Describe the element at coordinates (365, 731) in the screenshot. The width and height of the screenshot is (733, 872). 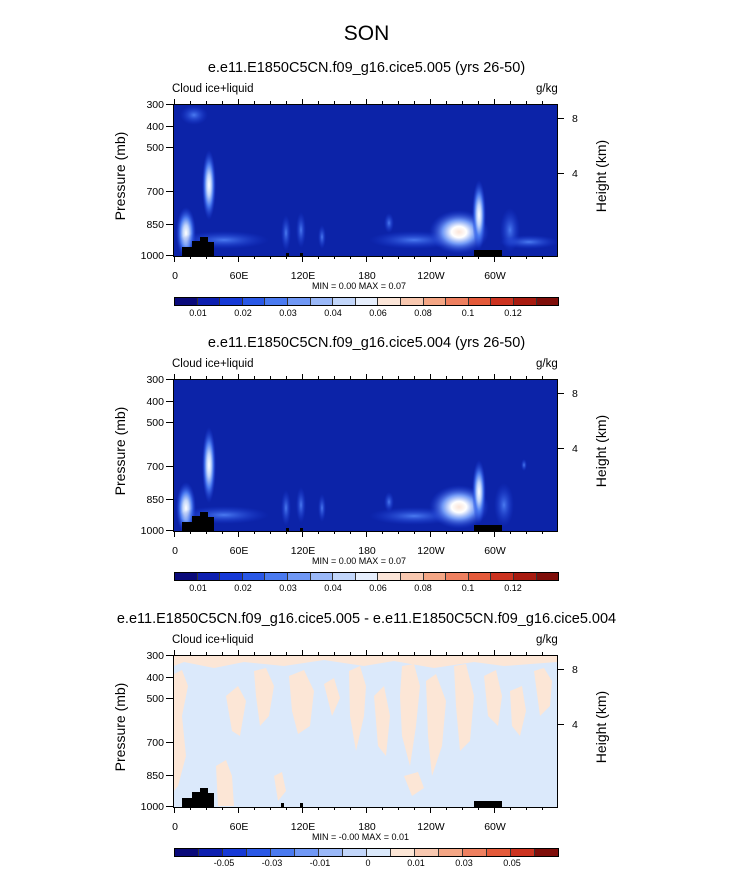
I see `panel-3-plot-area` at that location.